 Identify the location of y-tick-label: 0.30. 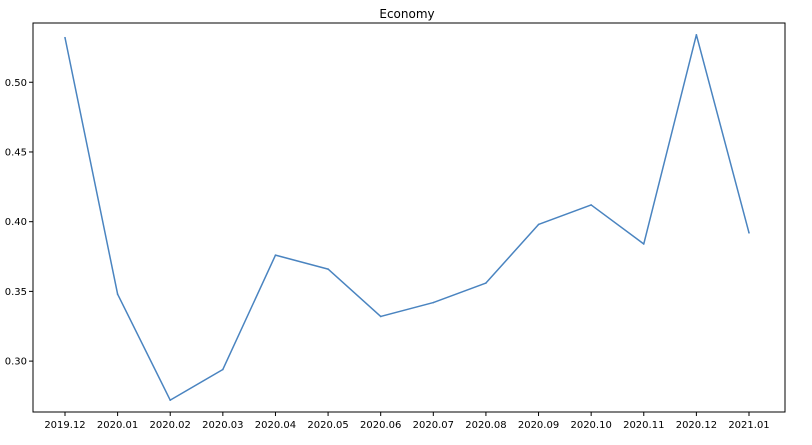
(16, 362).